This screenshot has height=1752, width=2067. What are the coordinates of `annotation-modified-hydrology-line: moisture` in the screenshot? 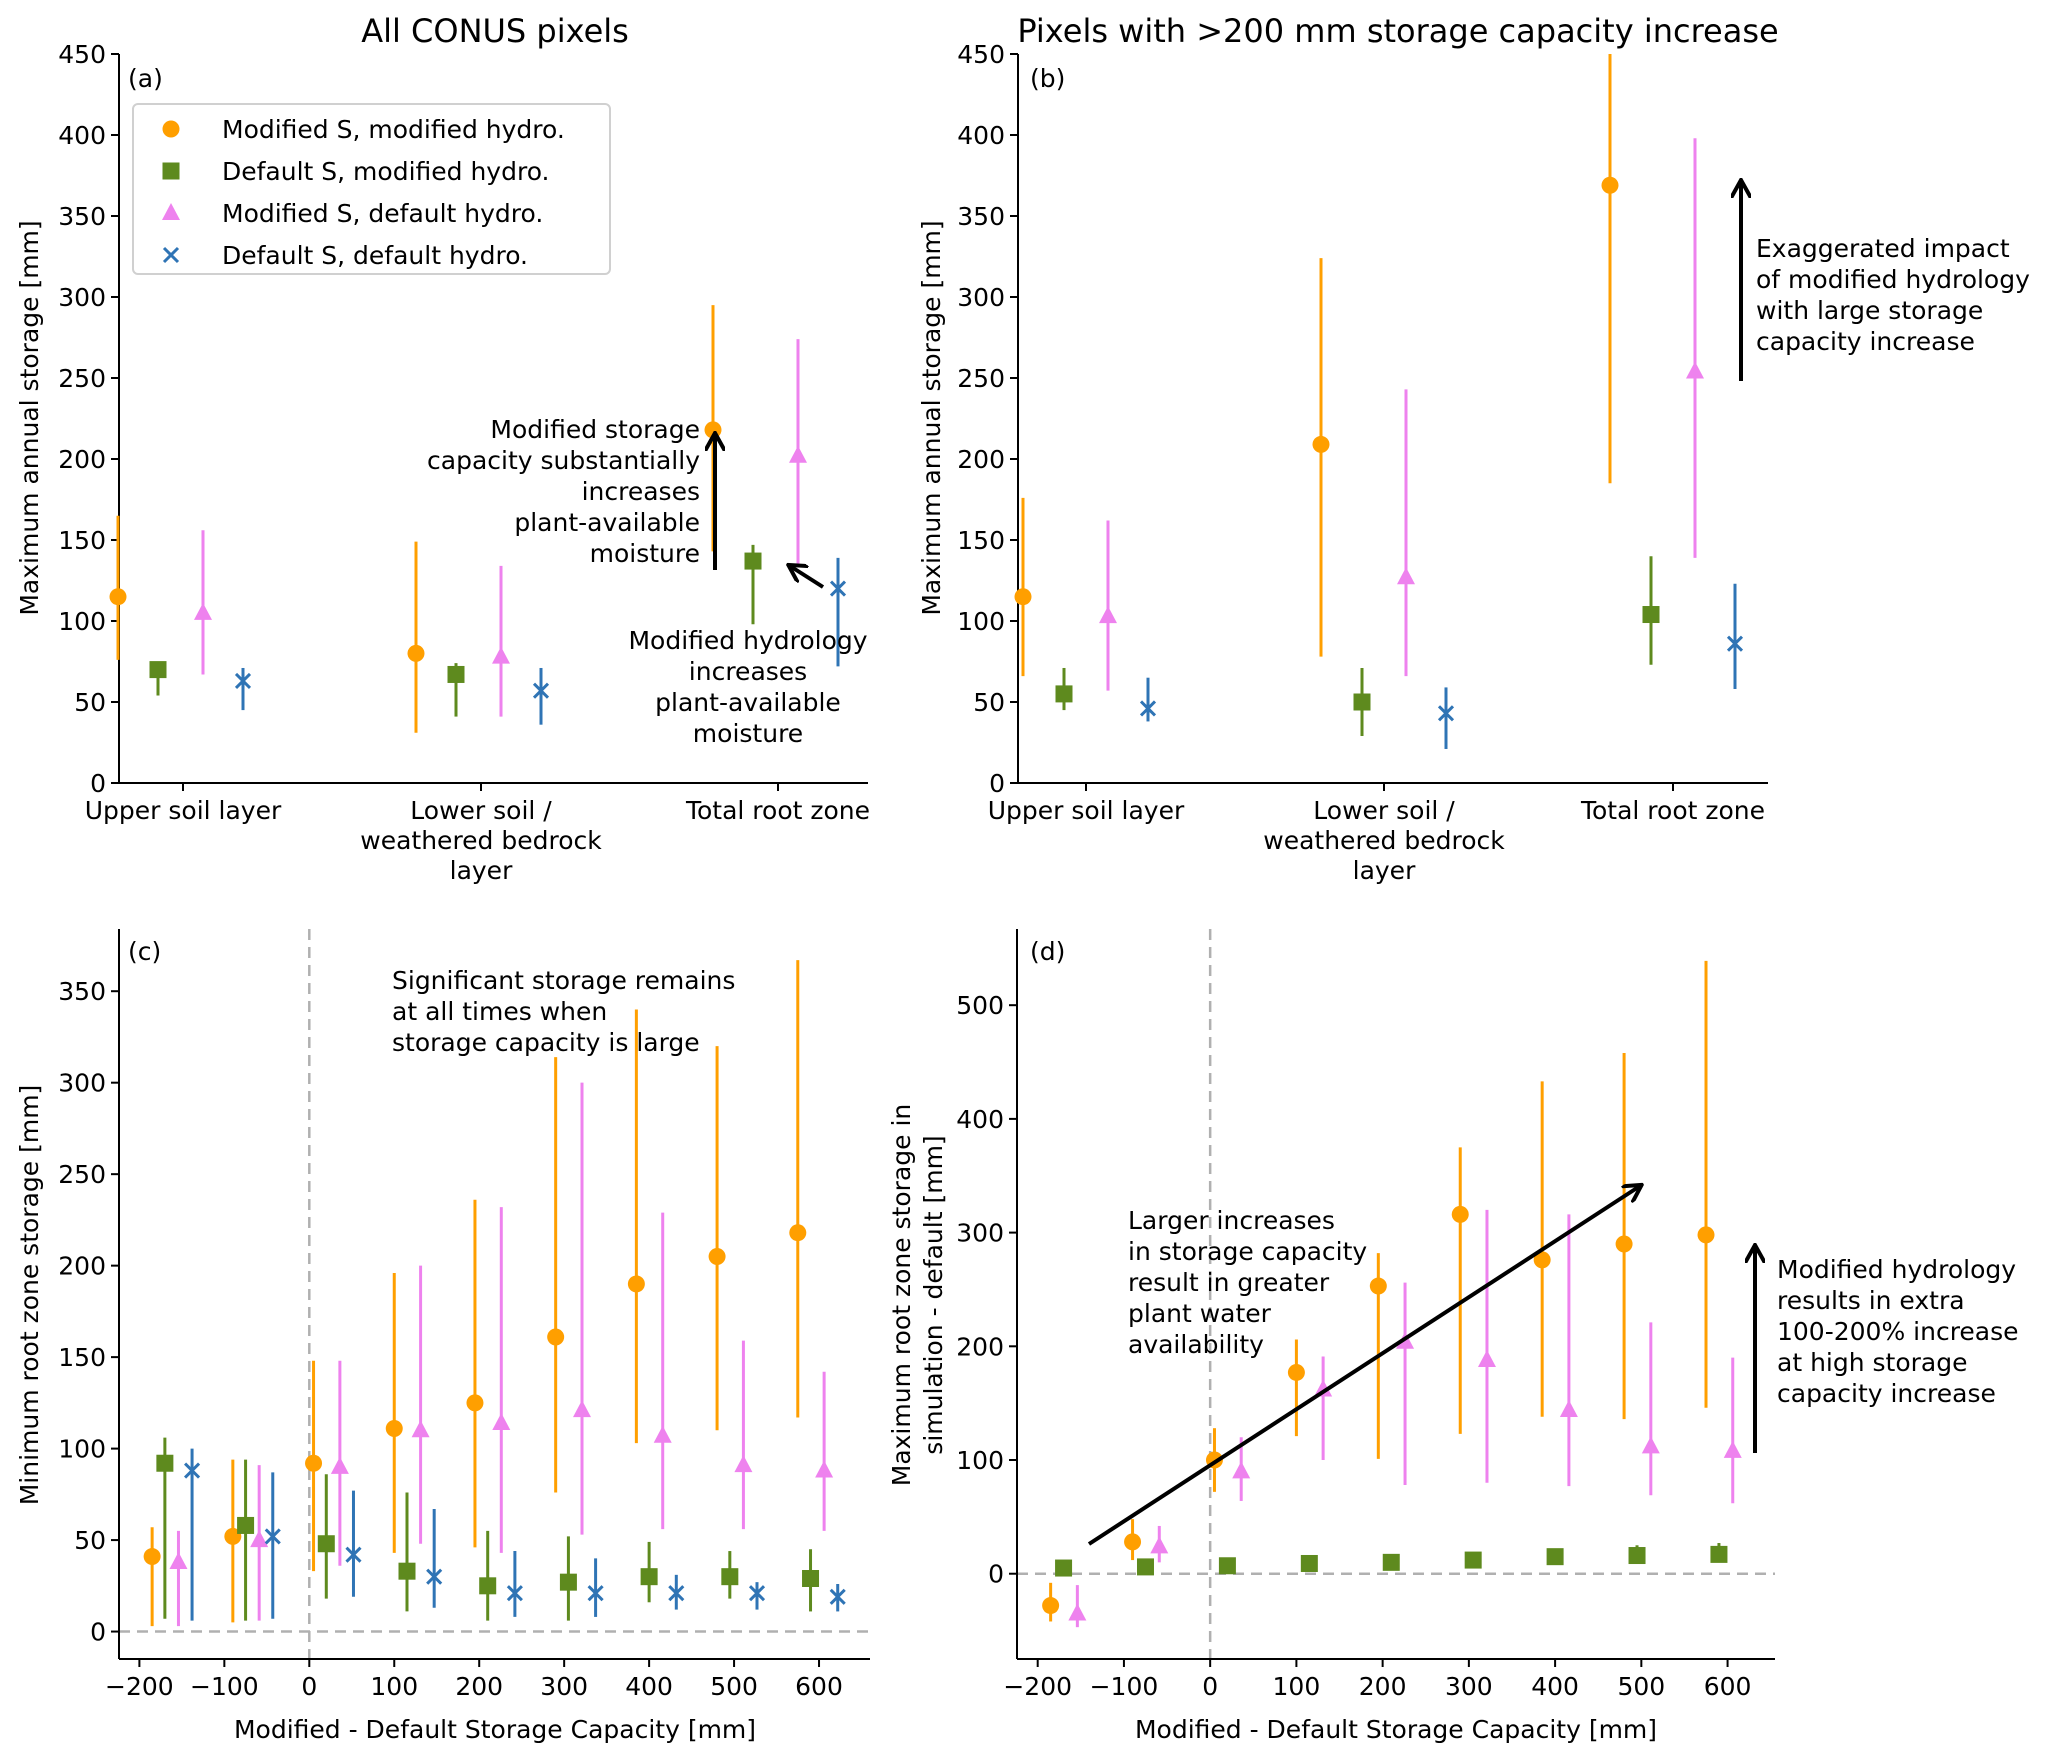 It's located at (748, 733).